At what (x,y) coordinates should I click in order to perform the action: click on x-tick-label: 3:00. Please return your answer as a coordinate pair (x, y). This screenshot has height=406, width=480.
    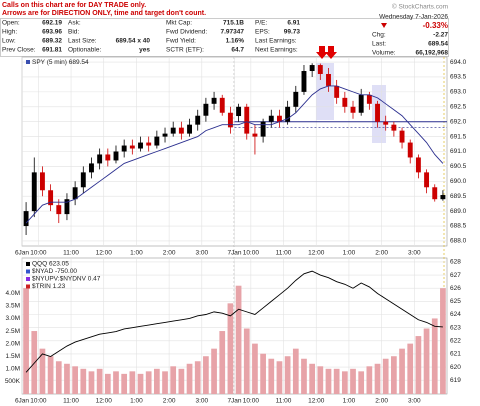
    Looking at the image, I should click on (414, 401).